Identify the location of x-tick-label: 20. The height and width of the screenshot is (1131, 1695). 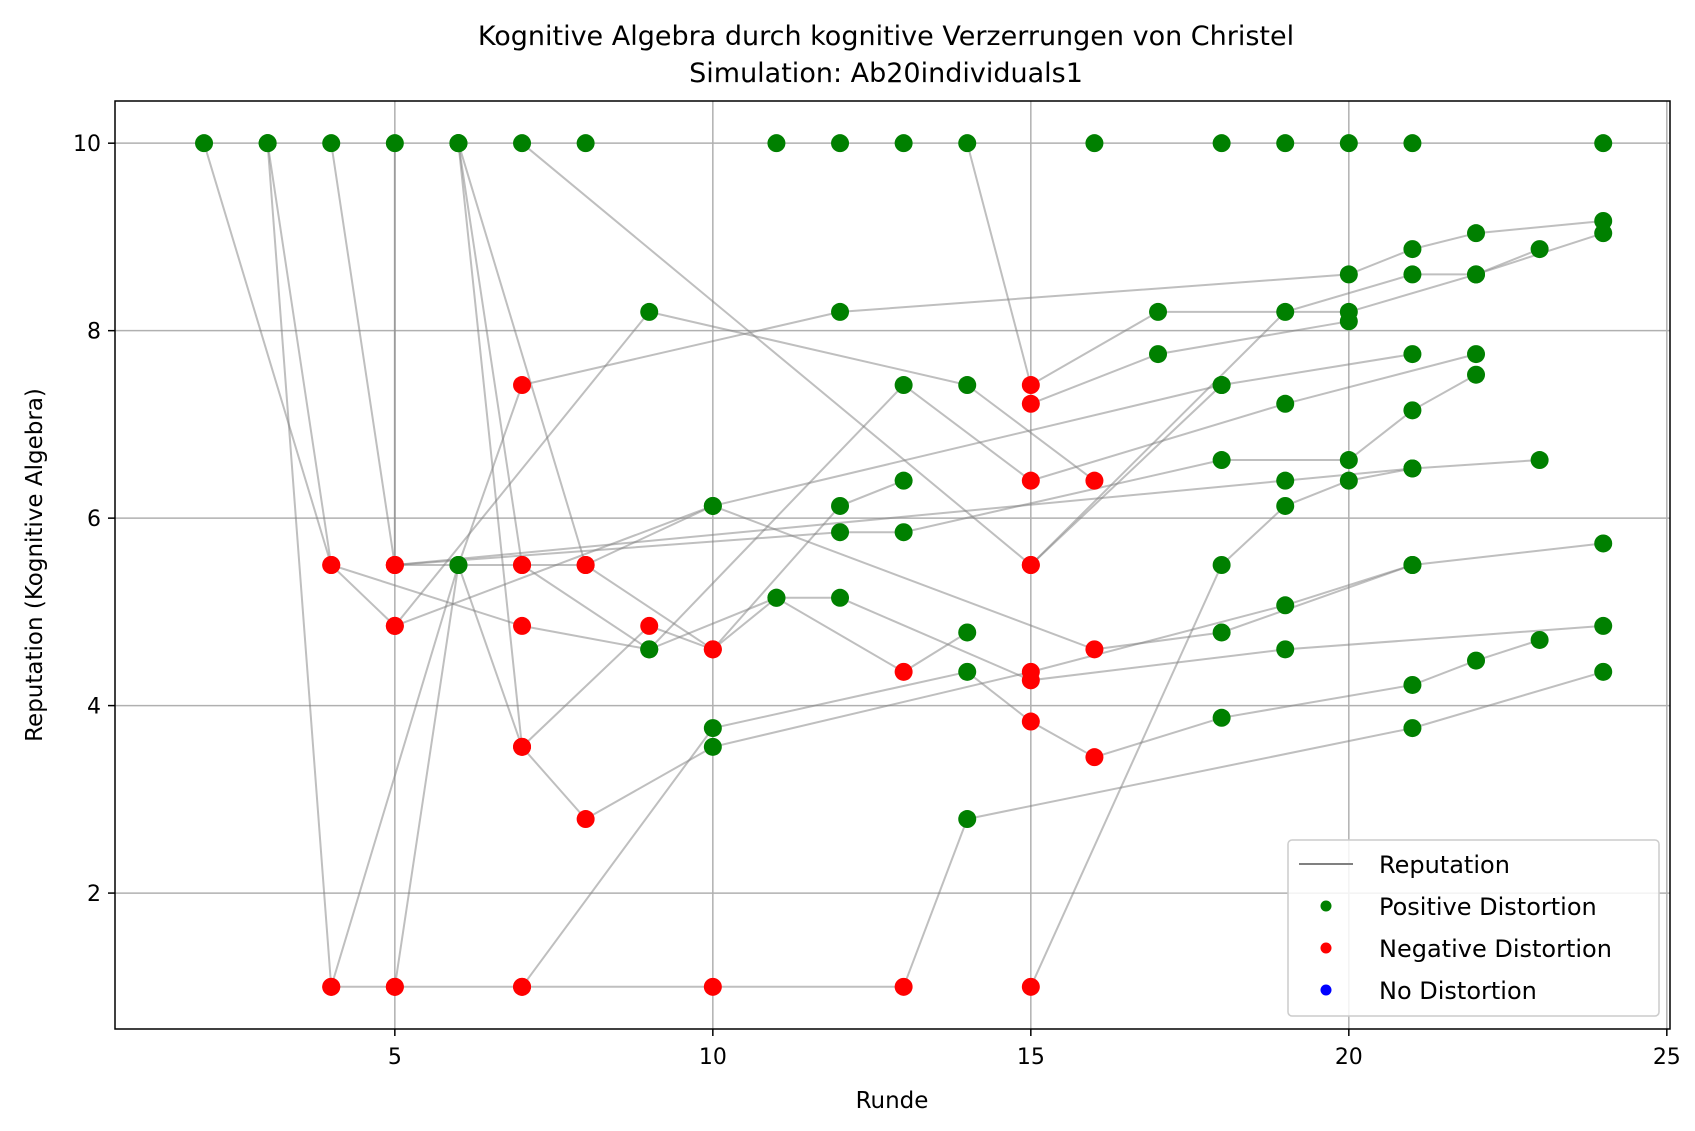
(1349, 1057).